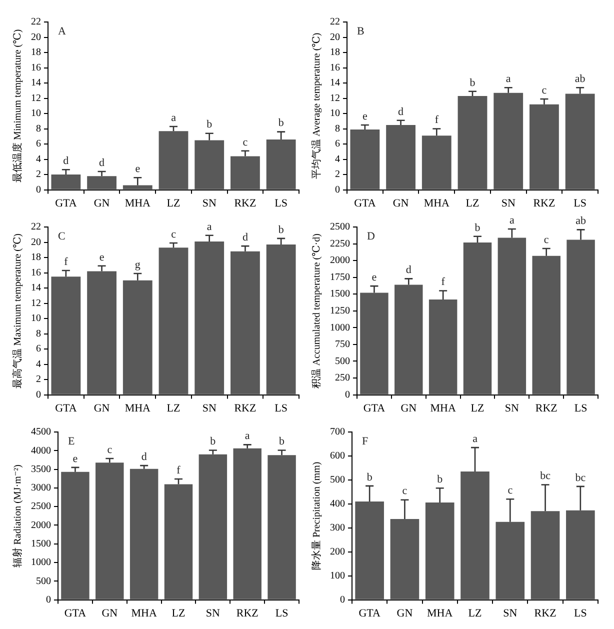  What do you see at coordinates (18, 516) in the screenshot?
I see `y-axis-title: 辐射 Radiation (MJ·m⁻²)` at bounding box center [18, 516].